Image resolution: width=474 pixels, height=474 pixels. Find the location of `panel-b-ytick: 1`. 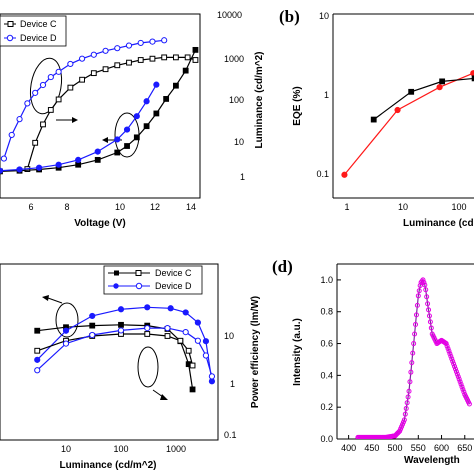

panel-b-ytick: 1 is located at coordinates (326, 95).